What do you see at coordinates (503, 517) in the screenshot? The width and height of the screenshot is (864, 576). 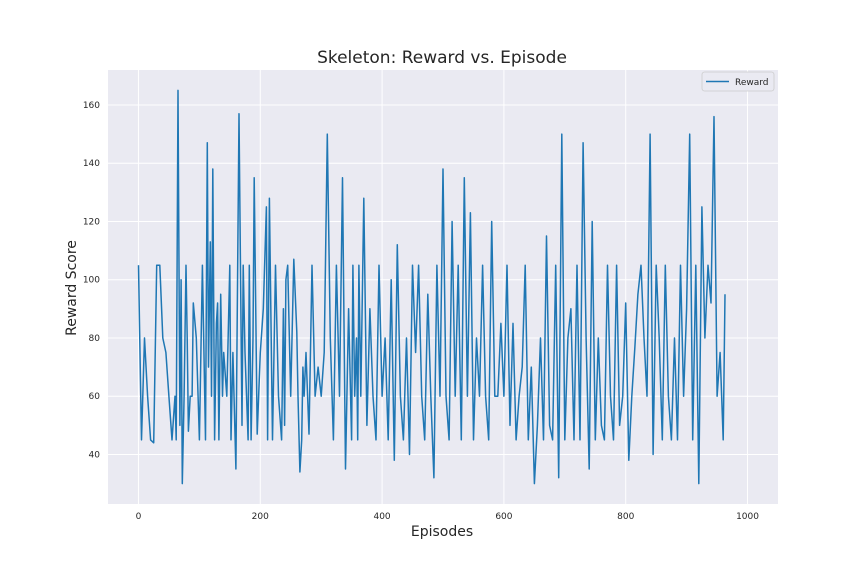 I see `x-tick-label: 600` at bounding box center [503, 517].